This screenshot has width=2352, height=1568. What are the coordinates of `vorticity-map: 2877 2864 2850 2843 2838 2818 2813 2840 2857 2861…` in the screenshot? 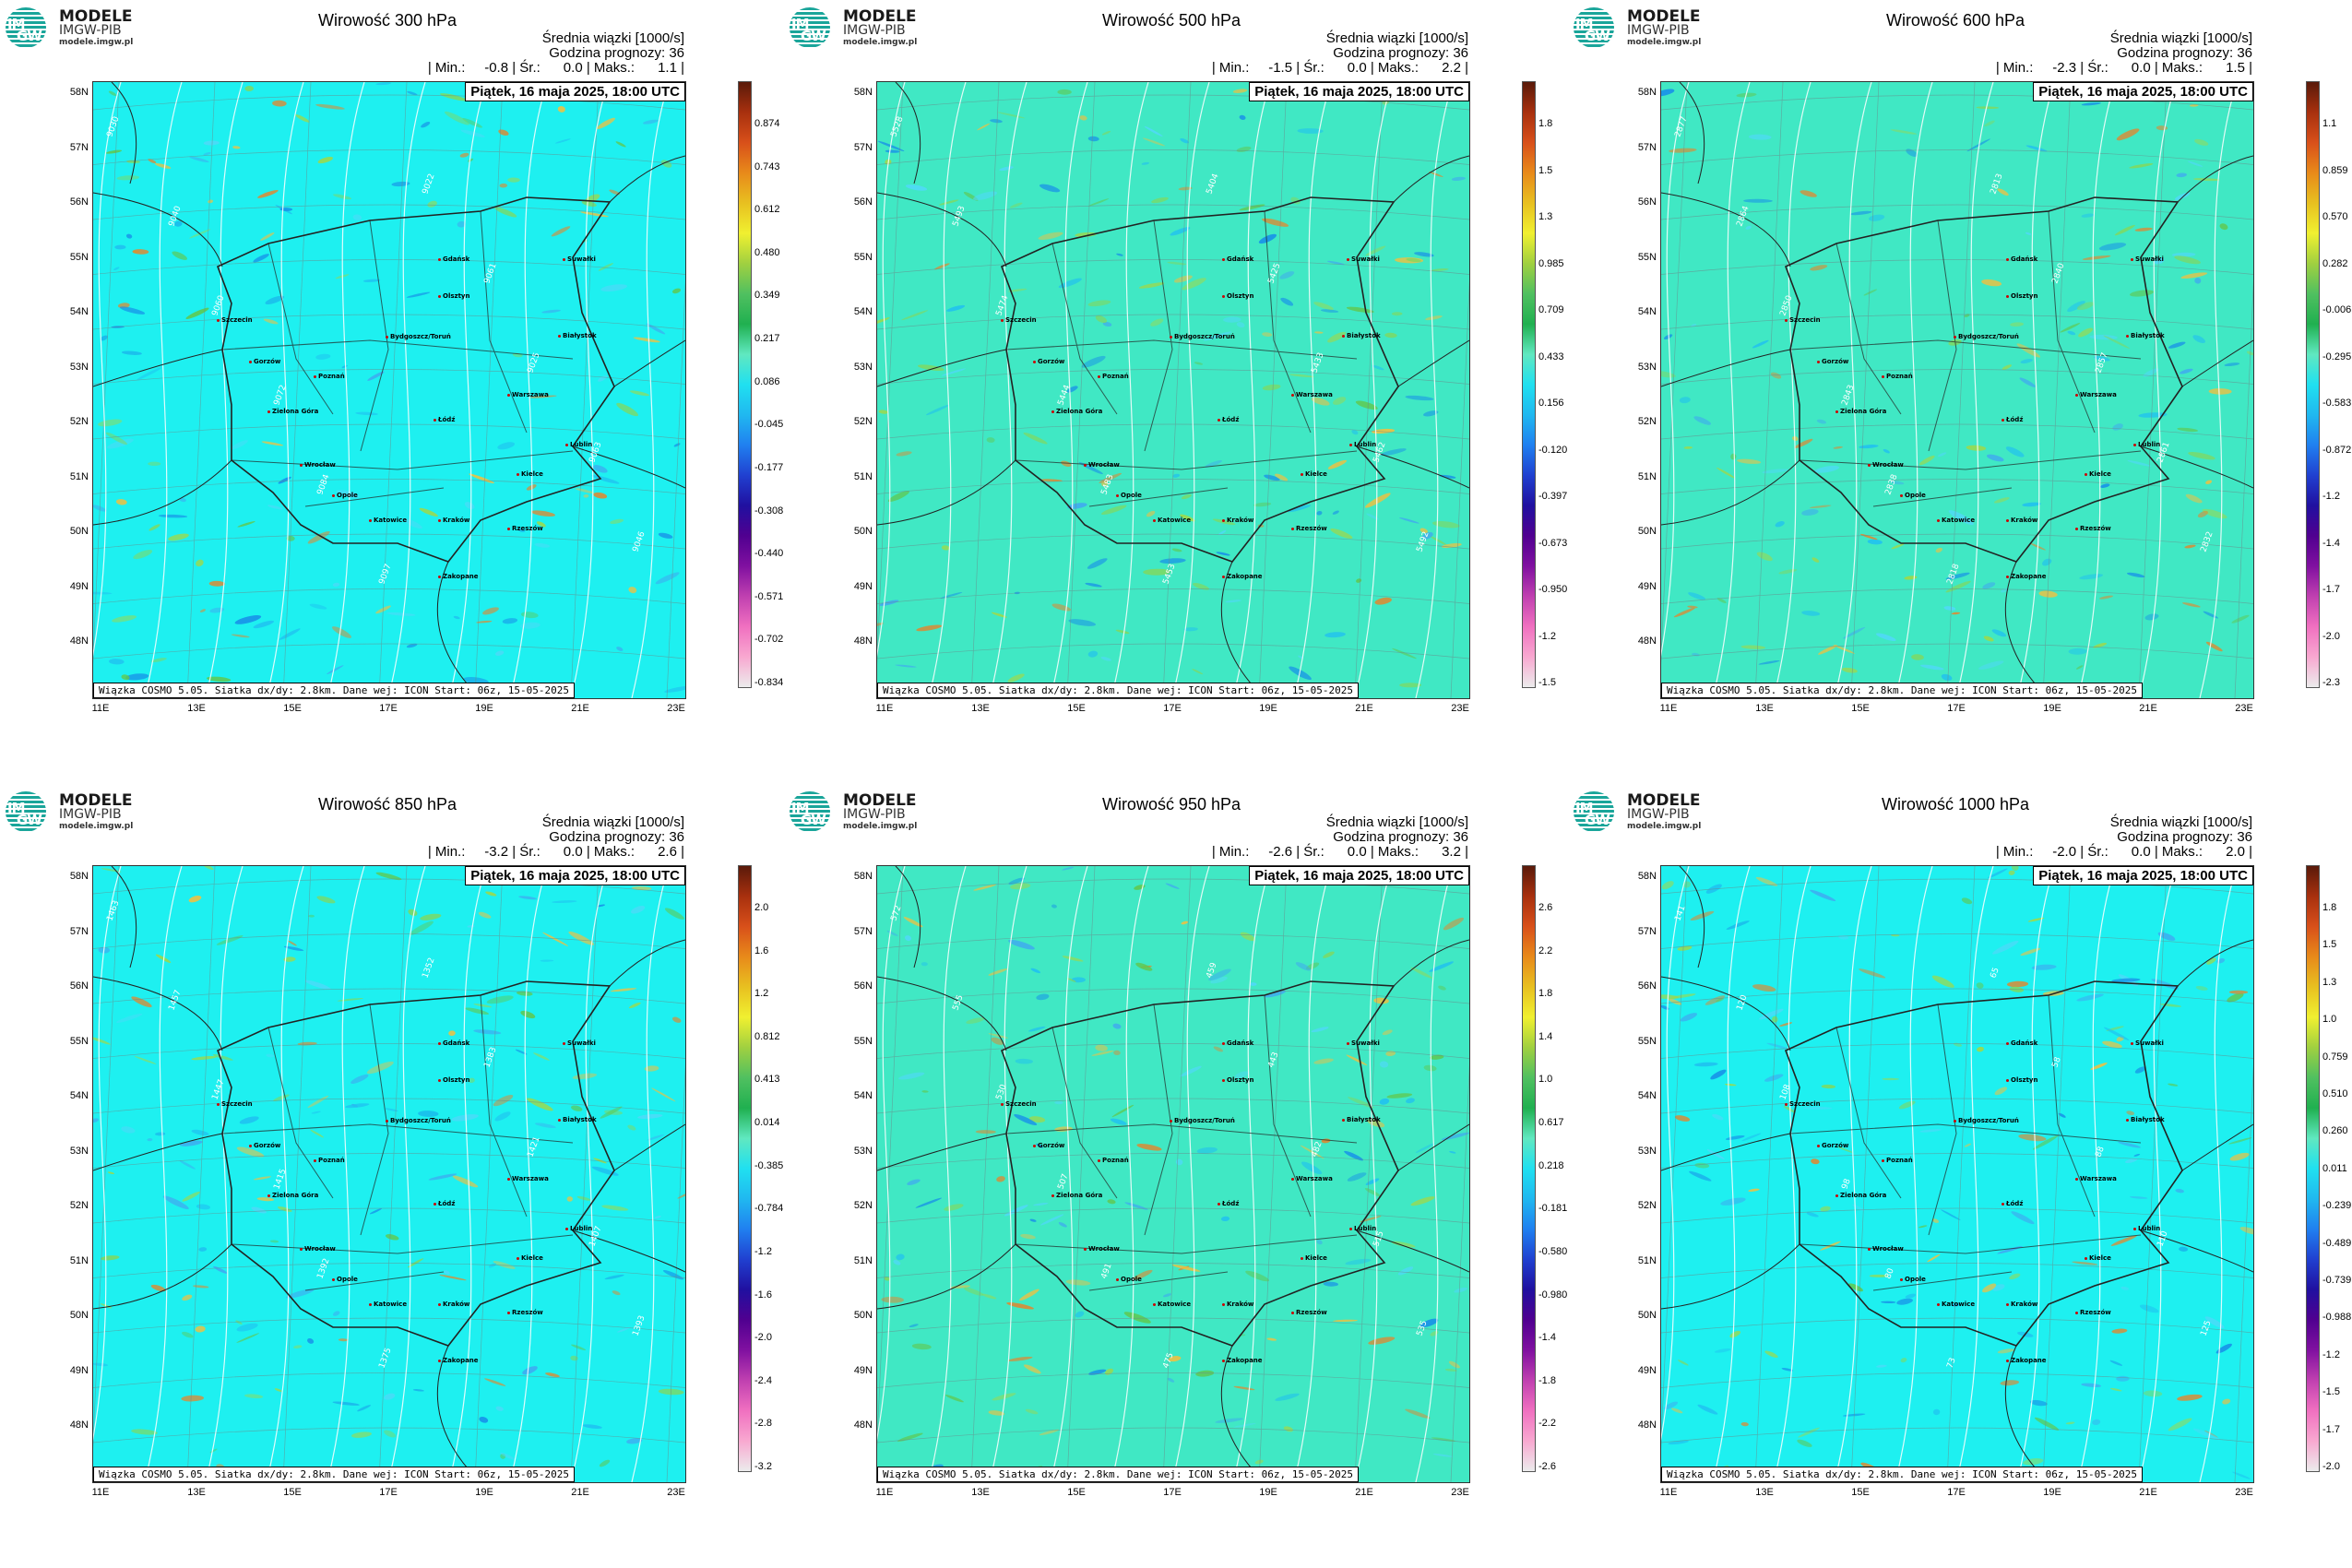 It's located at (1957, 390).